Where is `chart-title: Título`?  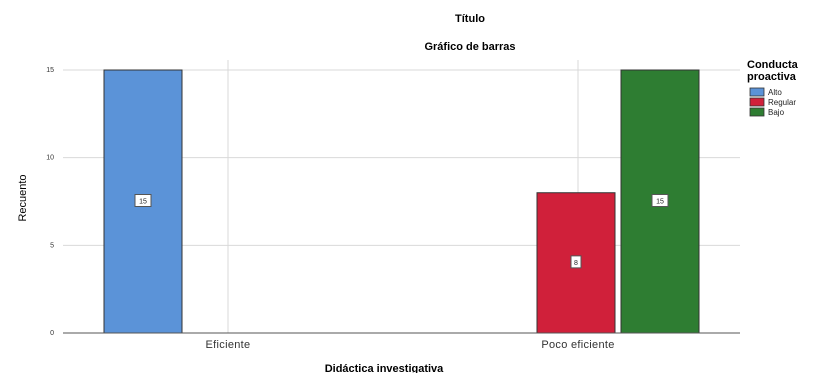 chart-title: Título is located at coordinates (470, 19).